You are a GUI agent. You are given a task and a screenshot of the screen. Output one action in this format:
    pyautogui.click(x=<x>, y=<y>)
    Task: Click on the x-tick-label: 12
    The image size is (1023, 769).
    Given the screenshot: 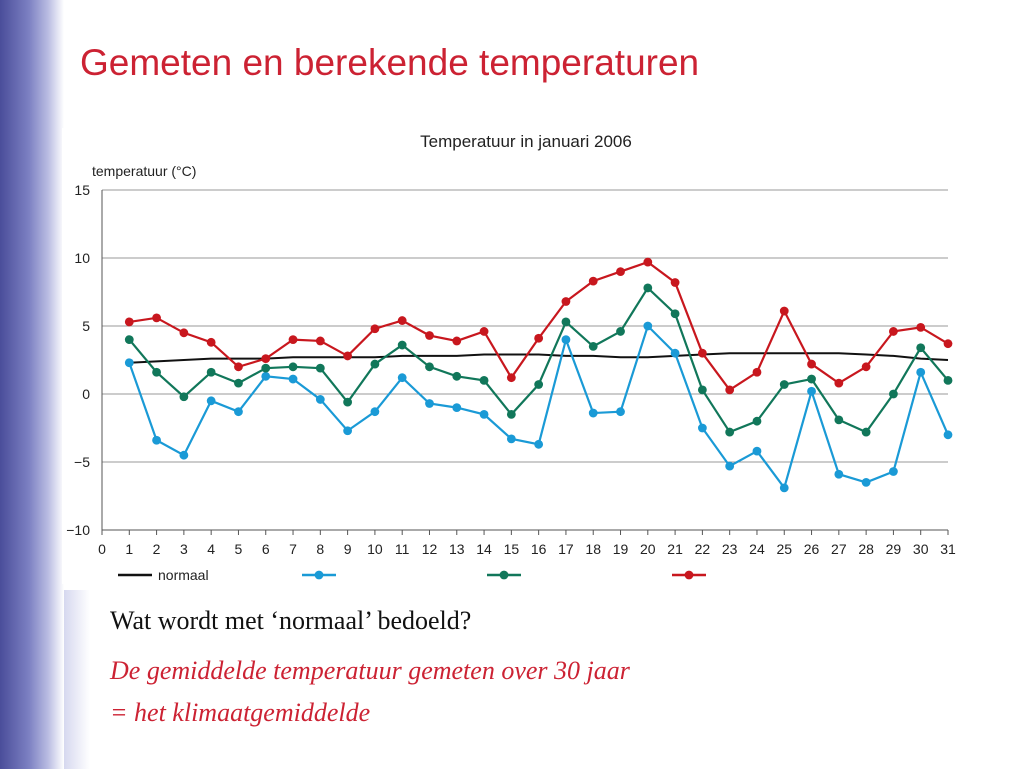 What is the action you would take?
    pyautogui.click(x=430, y=549)
    